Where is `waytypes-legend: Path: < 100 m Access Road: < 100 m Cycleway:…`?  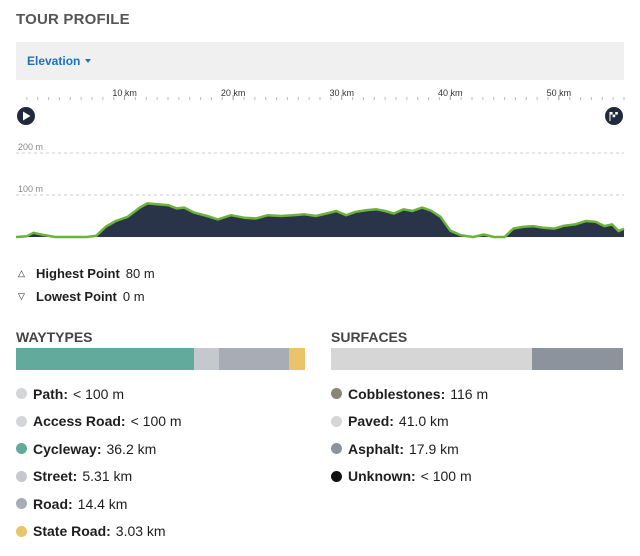 waytypes-legend: Path: < 100 m Access Road: < 100 m Cycleway:… is located at coordinates (99, 462).